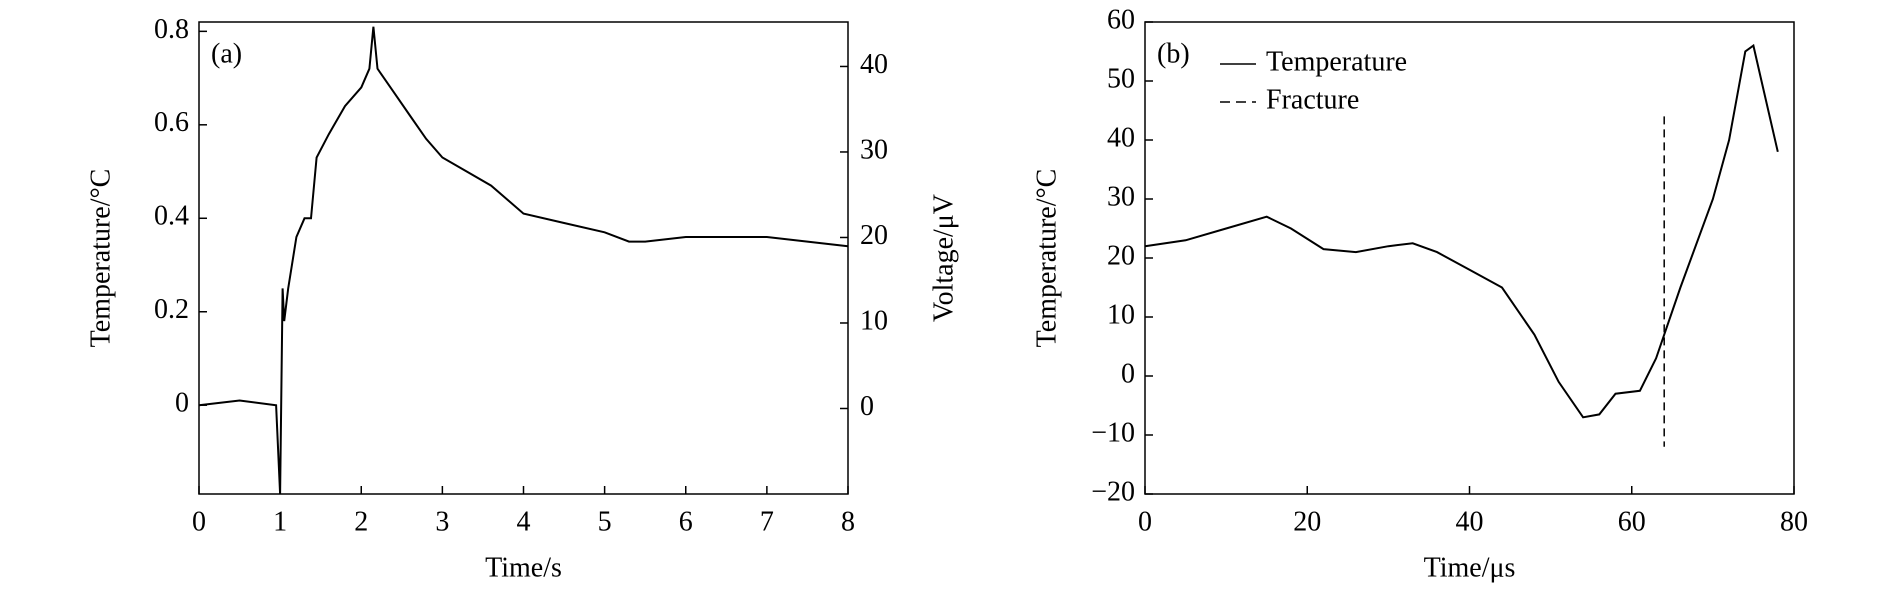 This screenshot has height=596, width=1890. I want to click on x-tick-label: 20, so click(1307, 521).